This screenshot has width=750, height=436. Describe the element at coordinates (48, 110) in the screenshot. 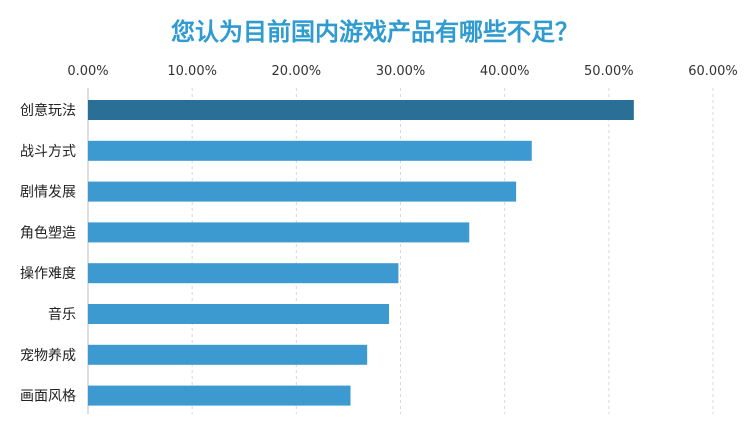

I see `category-label: 创意玩法` at that location.